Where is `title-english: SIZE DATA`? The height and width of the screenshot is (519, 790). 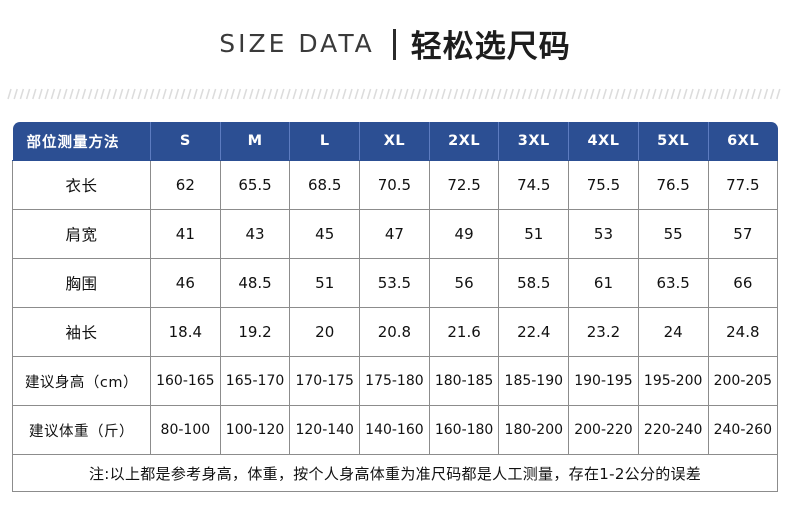
title-english: SIZE DATA is located at coordinates (297, 43).